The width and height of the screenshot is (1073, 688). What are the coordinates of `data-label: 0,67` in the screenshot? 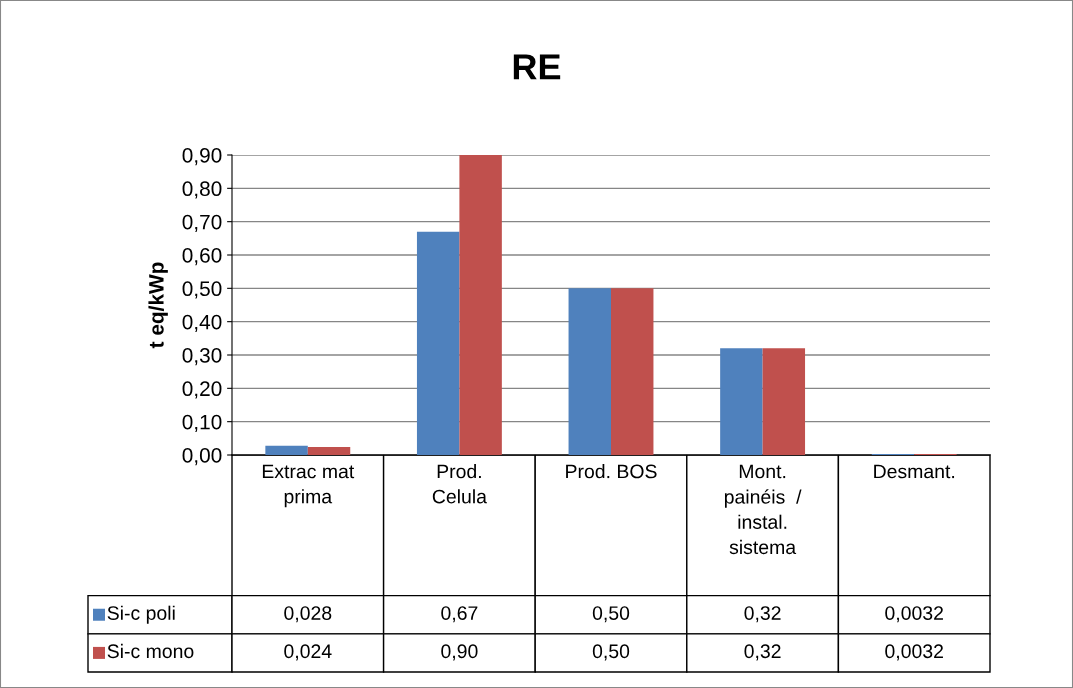 It's located at (459, 614).